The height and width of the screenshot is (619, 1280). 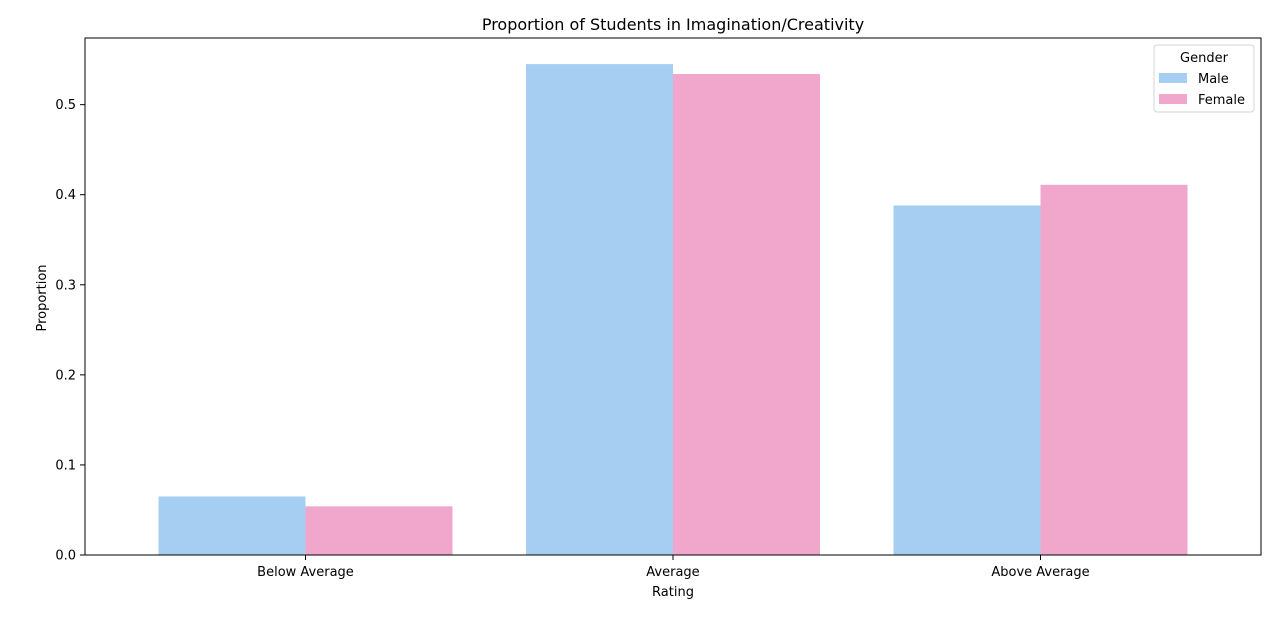 What do you see at coordinates (65, 105) in the screenshot?
I see `y-tick-label-5: 0.5` at bounding box center [65, 105].